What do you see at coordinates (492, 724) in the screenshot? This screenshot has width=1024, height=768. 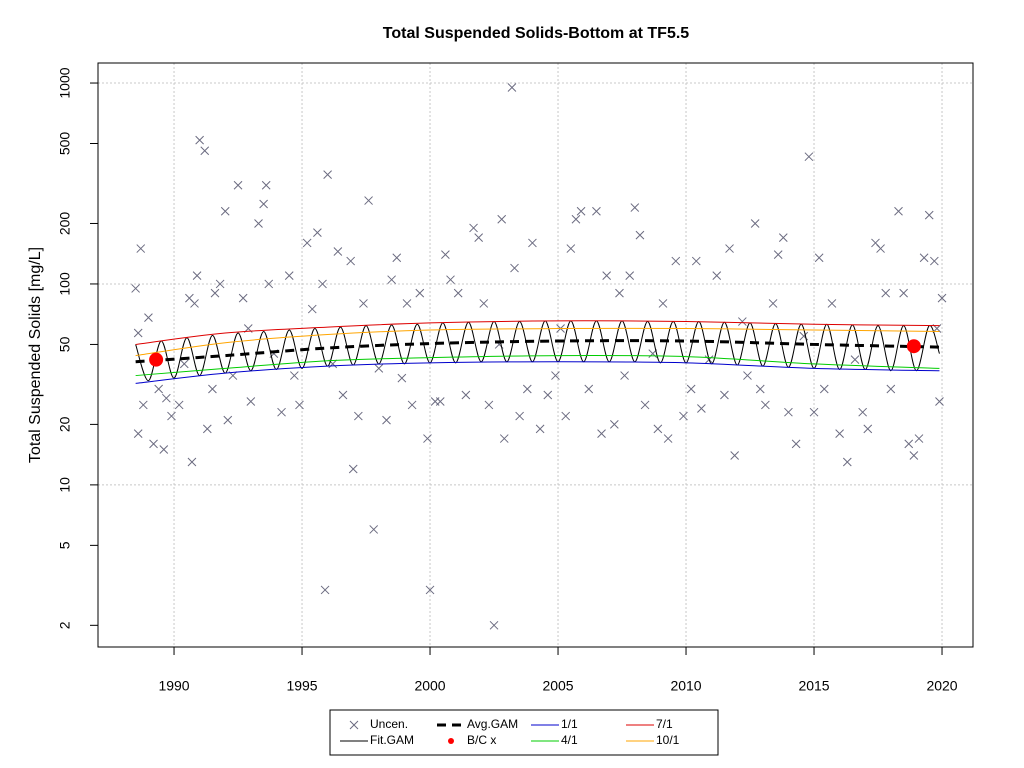 I see `legend-label: Avg.GAM` at bounding box center [492, 724].